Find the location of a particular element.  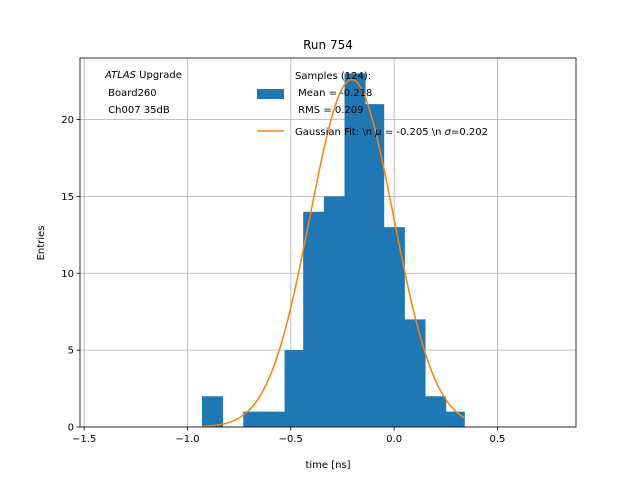

y-tick-label: 5 is located at coordinates (71, 351).